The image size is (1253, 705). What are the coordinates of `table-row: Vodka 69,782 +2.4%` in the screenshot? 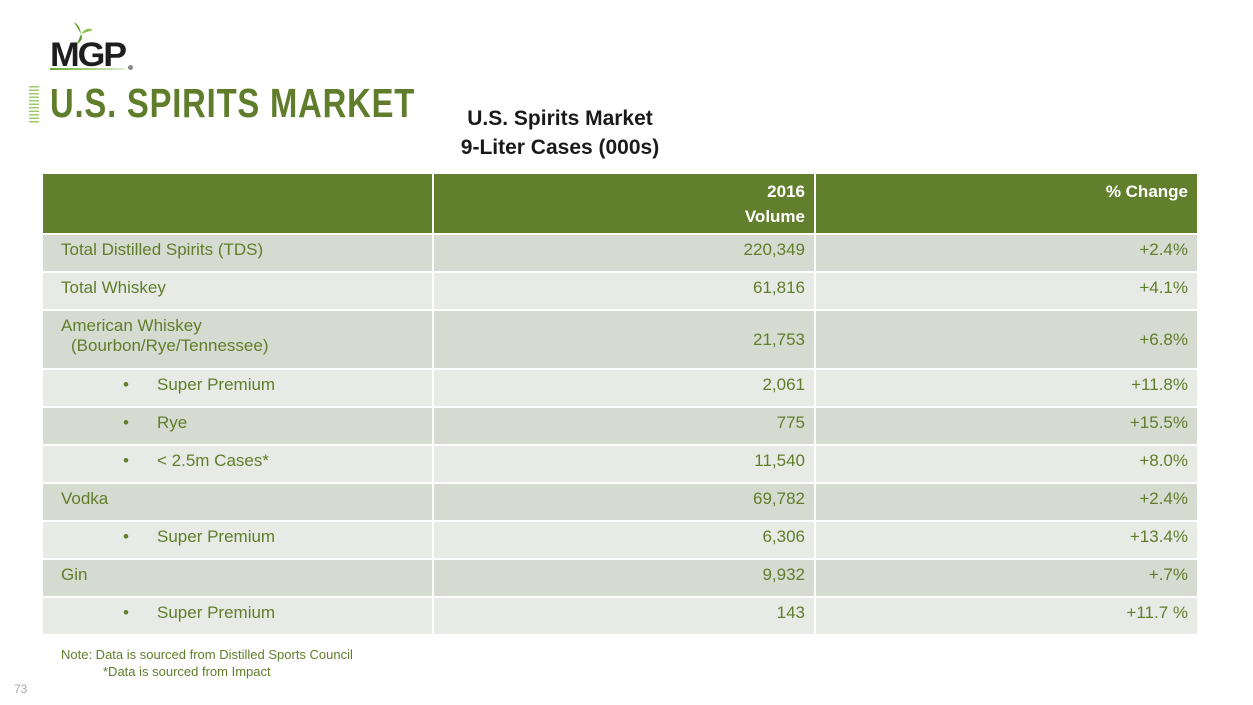 It's located at (620, 502).